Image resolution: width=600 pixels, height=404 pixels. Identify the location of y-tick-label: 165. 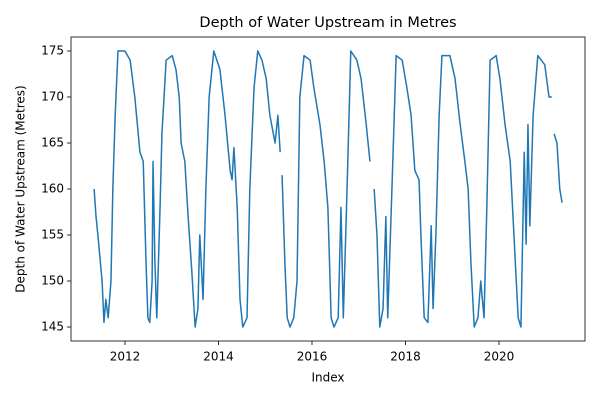
(52, 142).